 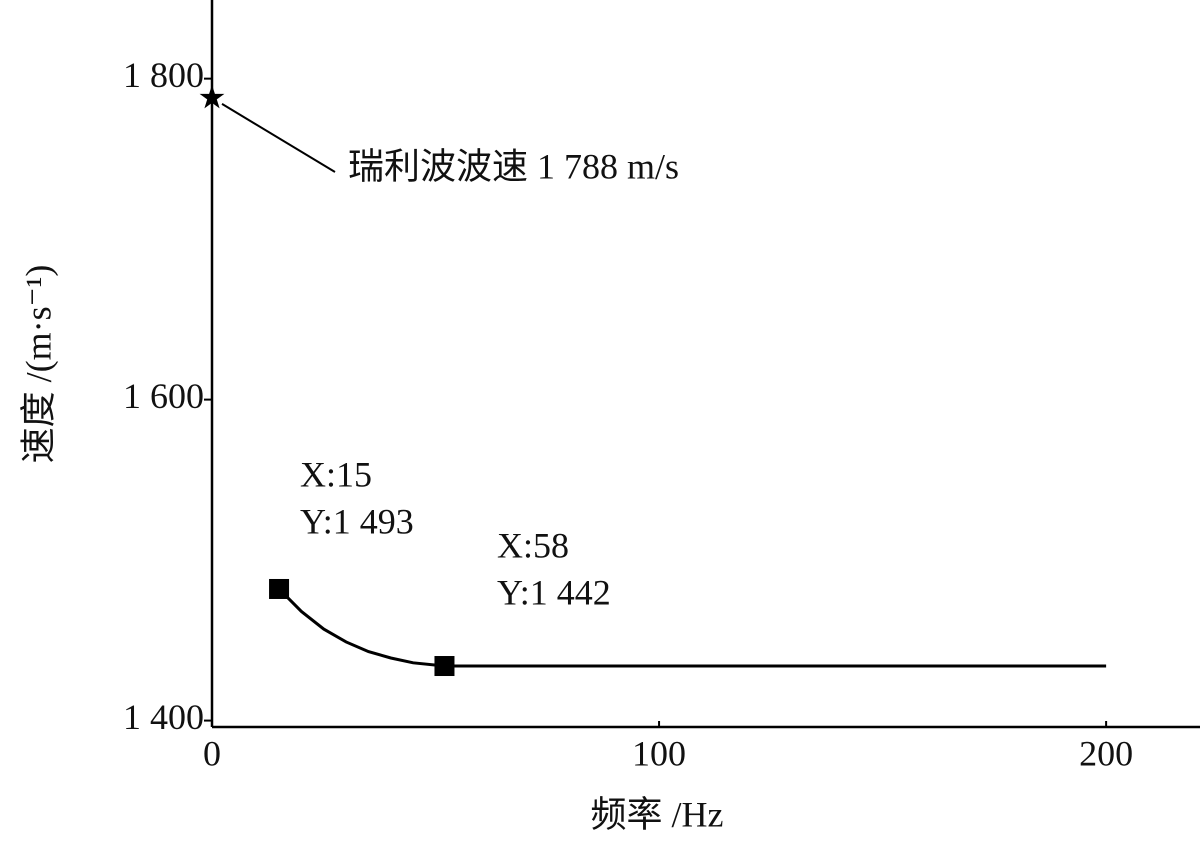 What do you see at coordinates (1106, 753) in the screenshot?
I see `x-tick-label: 200` at bounding box center [1106, 753].